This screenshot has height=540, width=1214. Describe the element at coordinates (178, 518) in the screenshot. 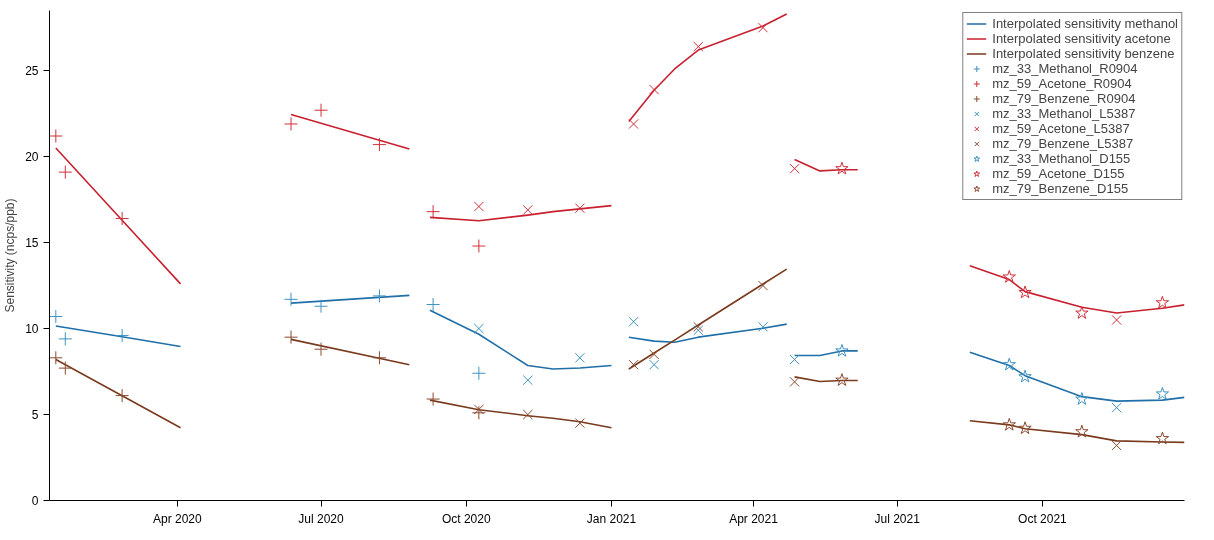

I see `x-tick-label: Apr 2020` at that location.